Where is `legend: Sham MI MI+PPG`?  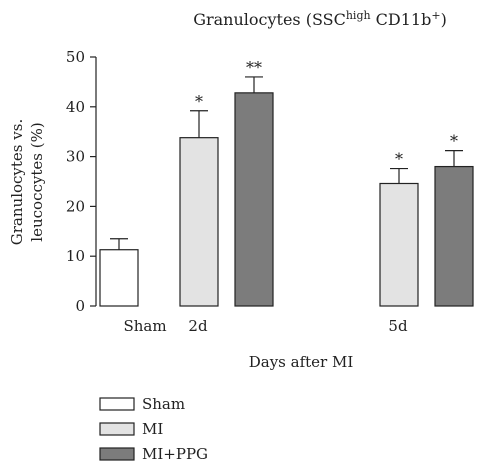
legend: Sham MI MI+PPG is located at coordinates (153, 429).